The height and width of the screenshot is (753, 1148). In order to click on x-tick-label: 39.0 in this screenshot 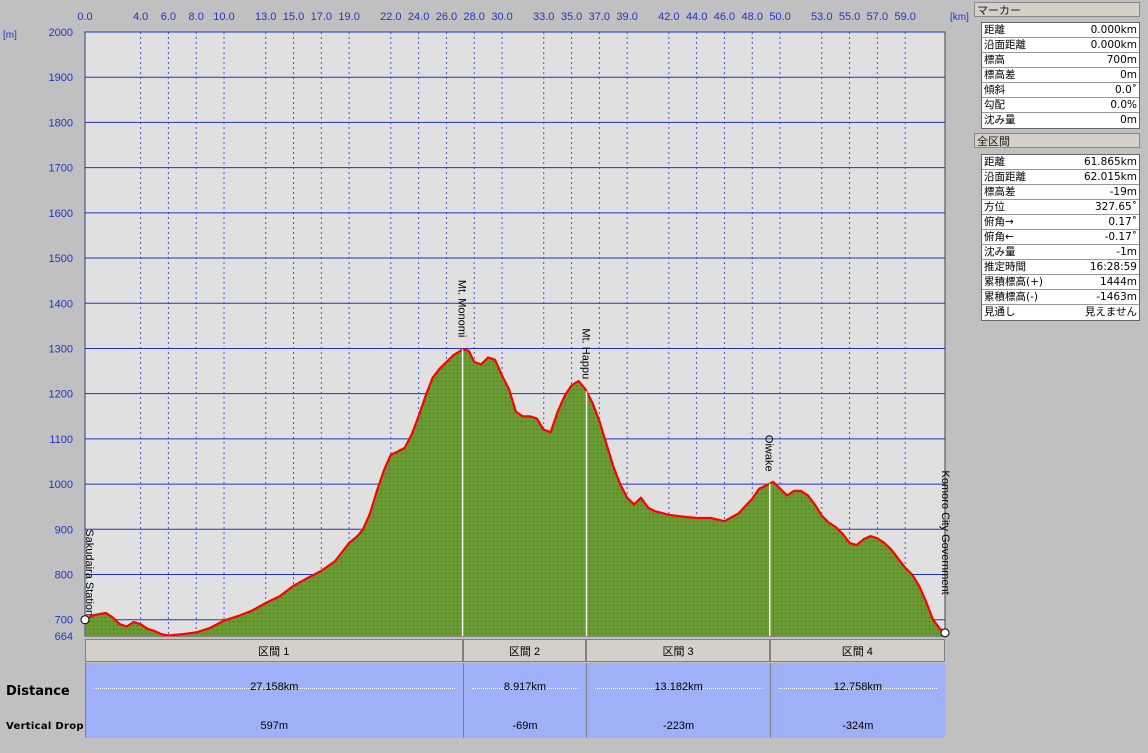, I will do `click(626, 17)`.